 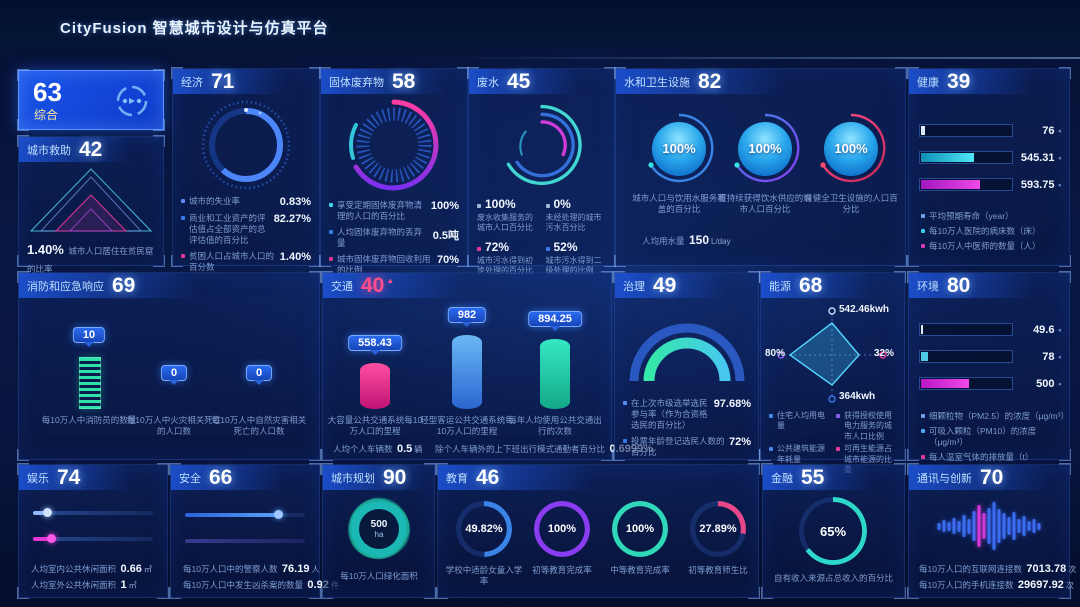 I want to click on metric-cell: 100% 废水收集服务的城市人口百分比, so click(x=507, y=214).